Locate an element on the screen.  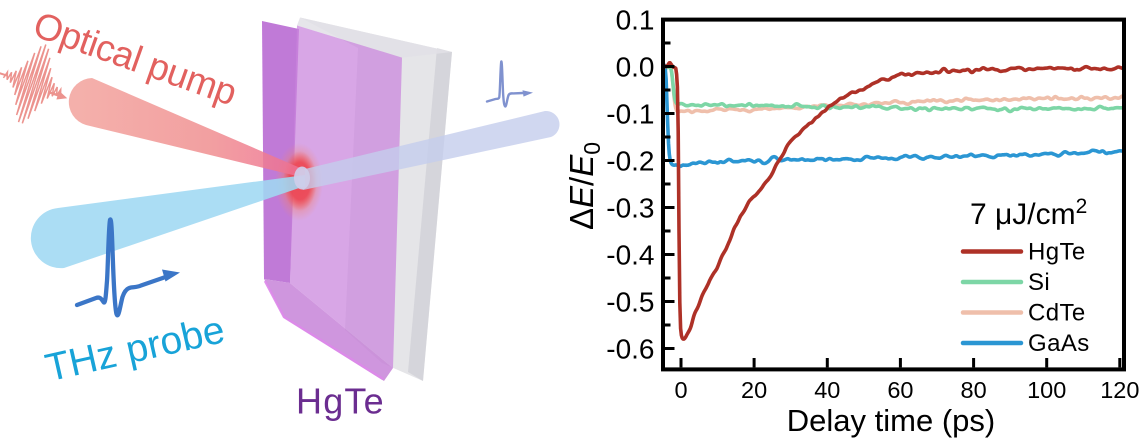
svg-text: -0.6 is located at coordinates (630, 349).